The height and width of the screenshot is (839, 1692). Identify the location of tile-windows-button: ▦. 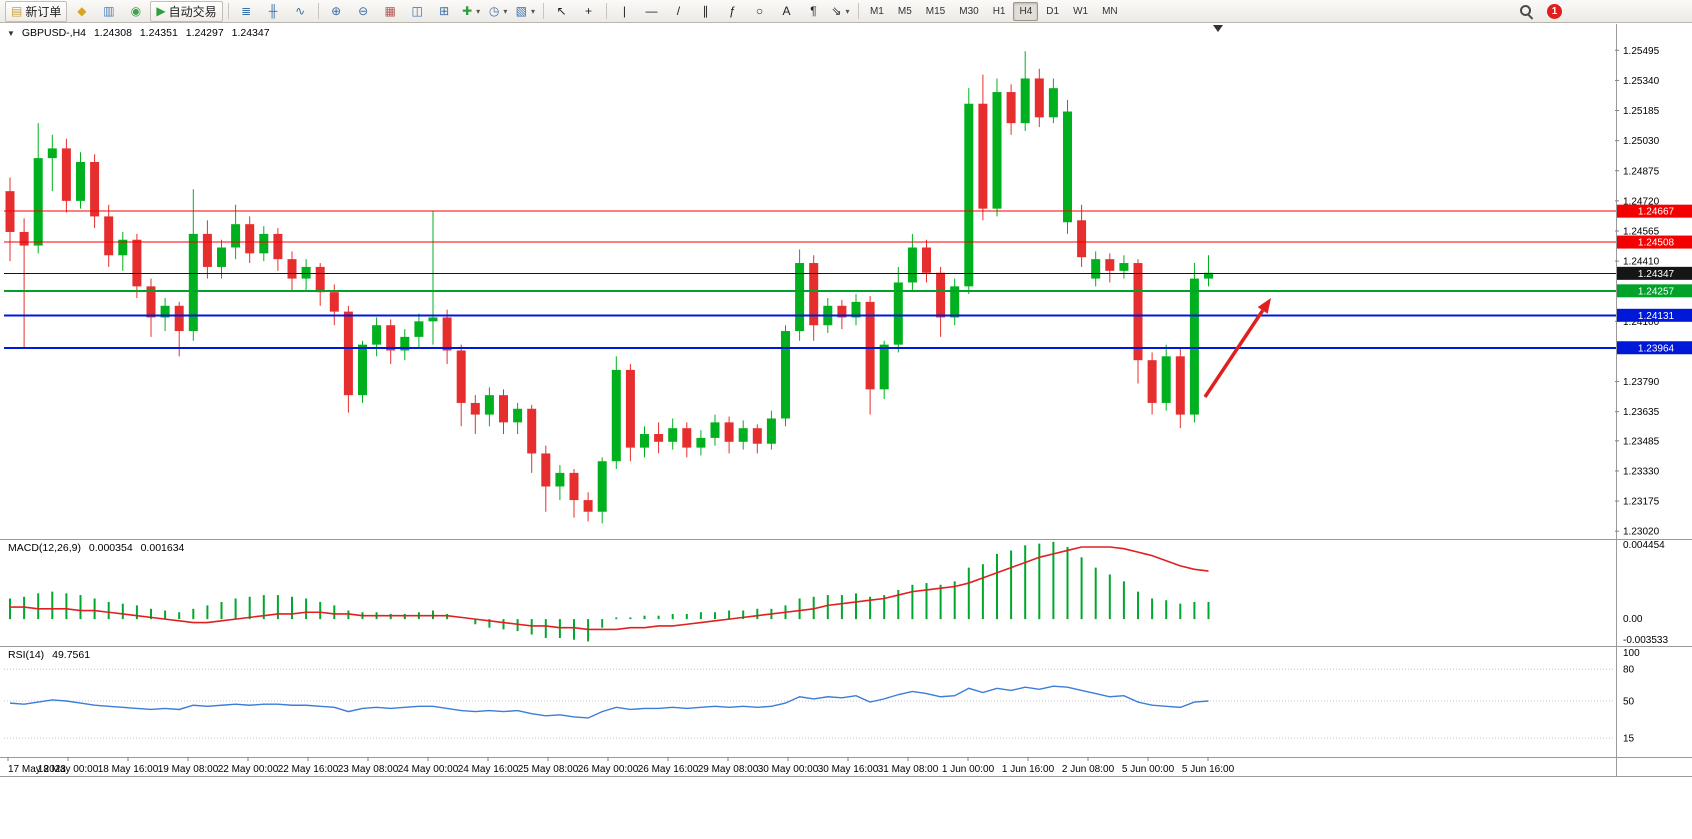
(390, 11).